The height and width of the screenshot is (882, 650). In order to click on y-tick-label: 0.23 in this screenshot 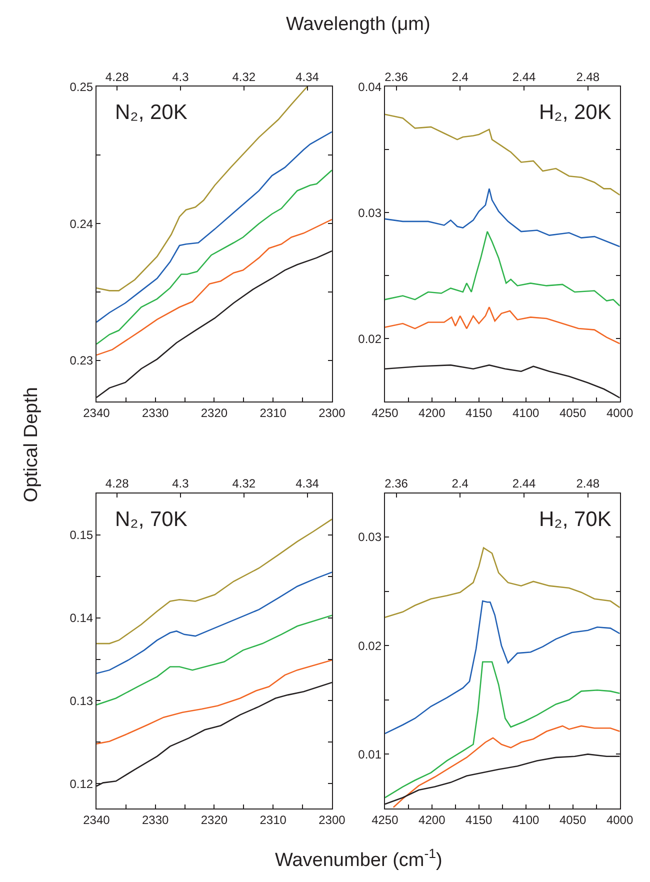, I will do `click(82, 361)`.